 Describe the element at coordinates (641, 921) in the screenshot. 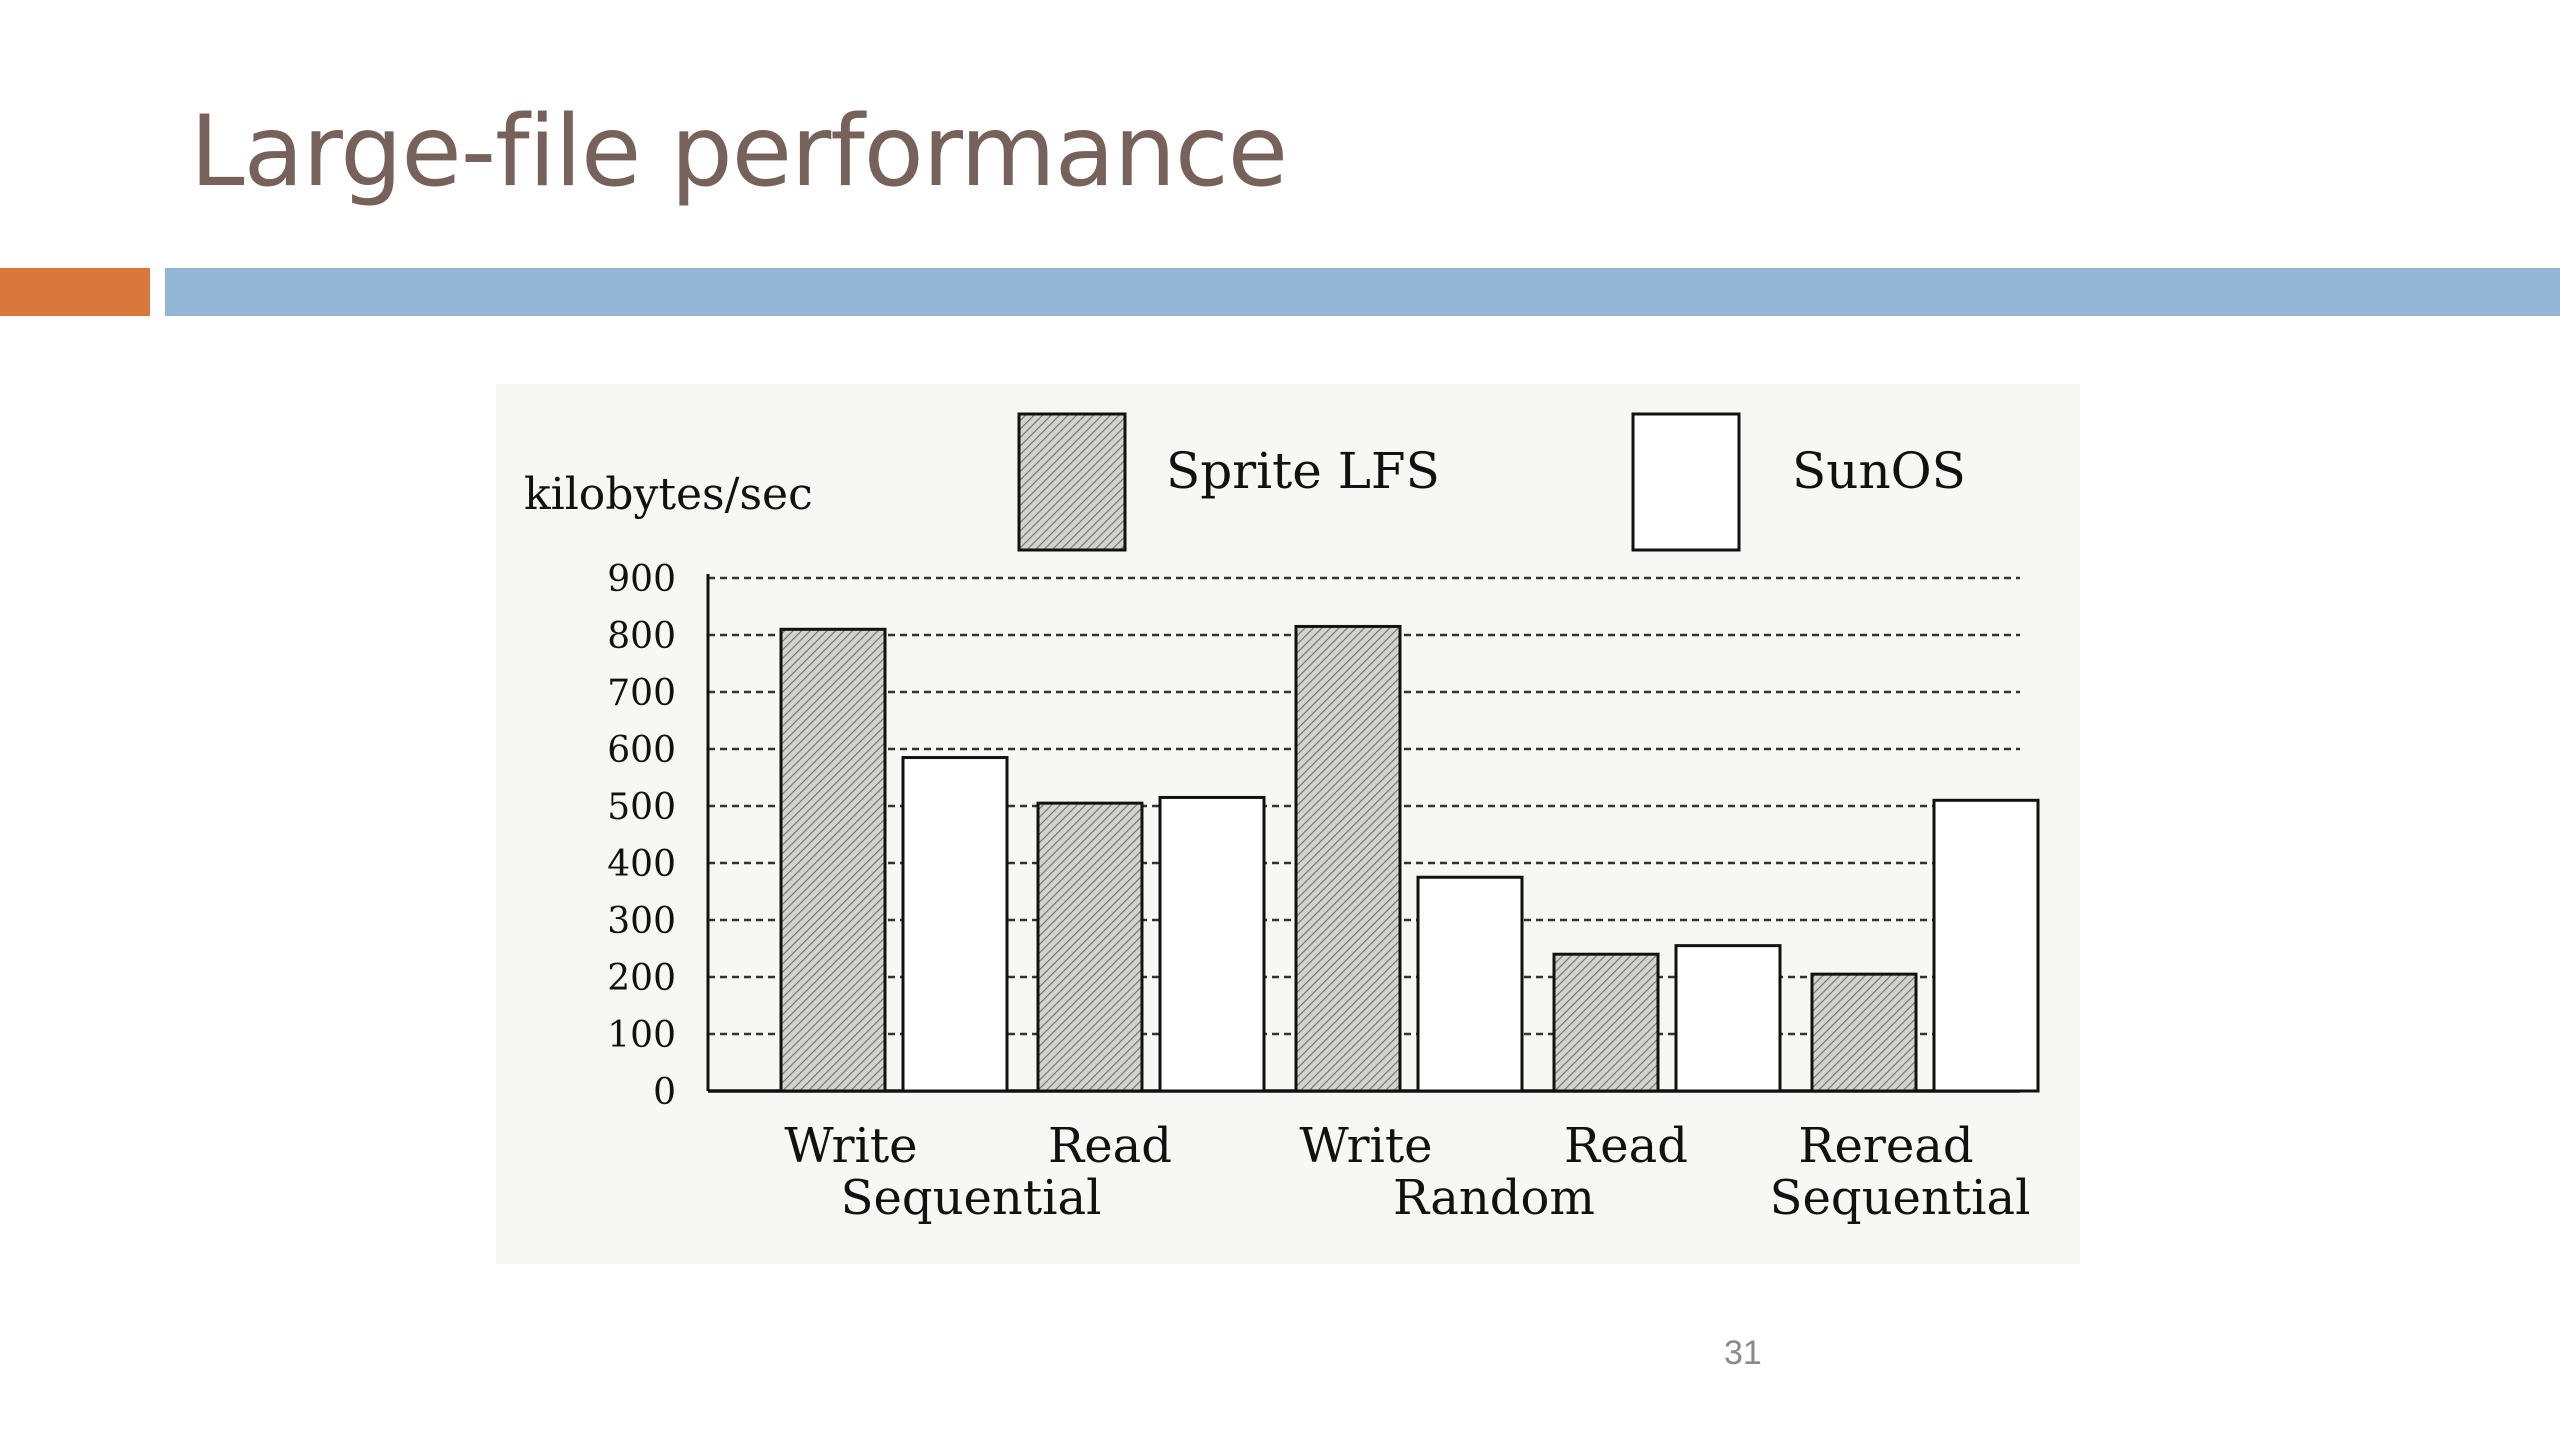

I see `y-tick-label: 300` at that location.